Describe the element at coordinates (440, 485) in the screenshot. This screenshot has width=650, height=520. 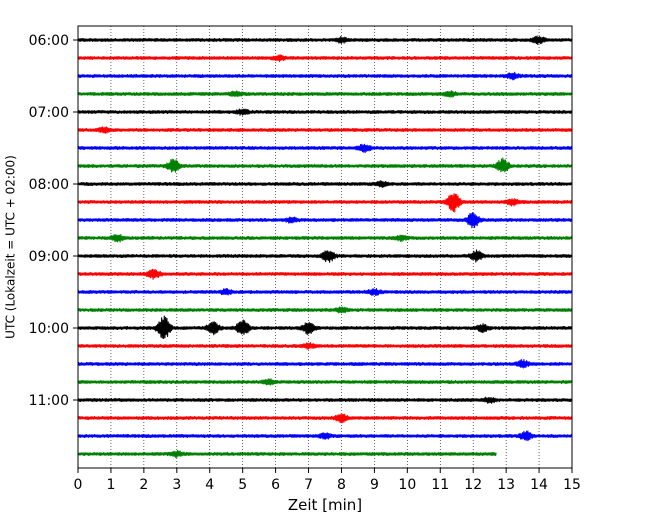
I see `x-tick-label-11: 11` at that location.